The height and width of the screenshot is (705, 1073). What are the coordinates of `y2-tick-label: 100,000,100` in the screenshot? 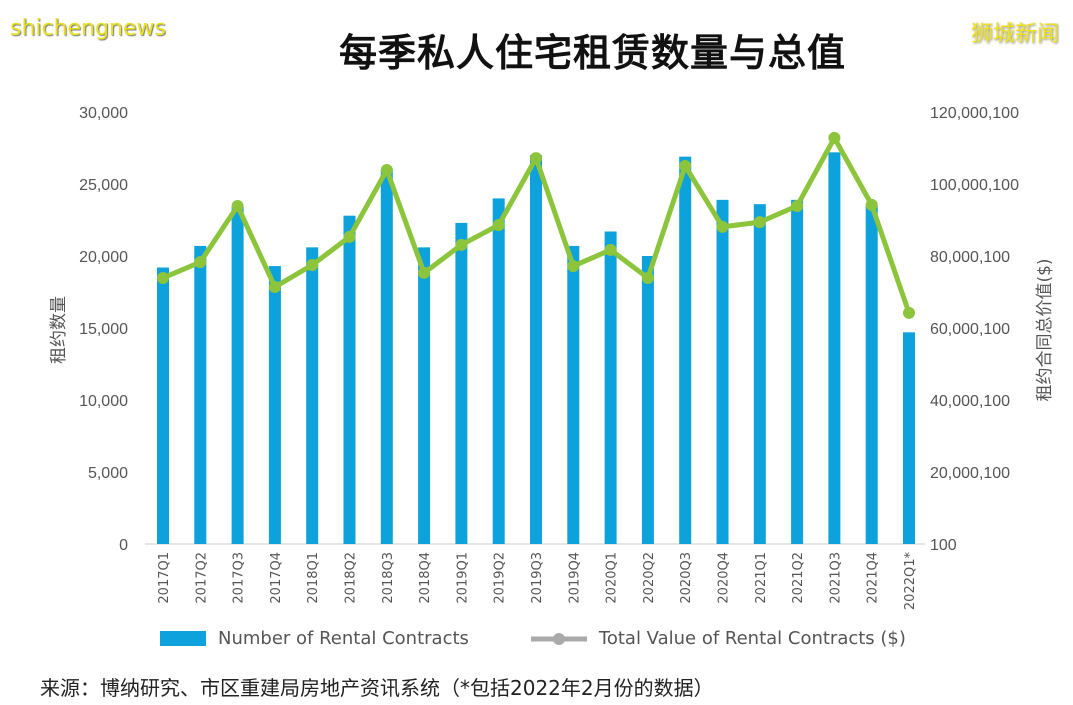 It's located at (974, 185).